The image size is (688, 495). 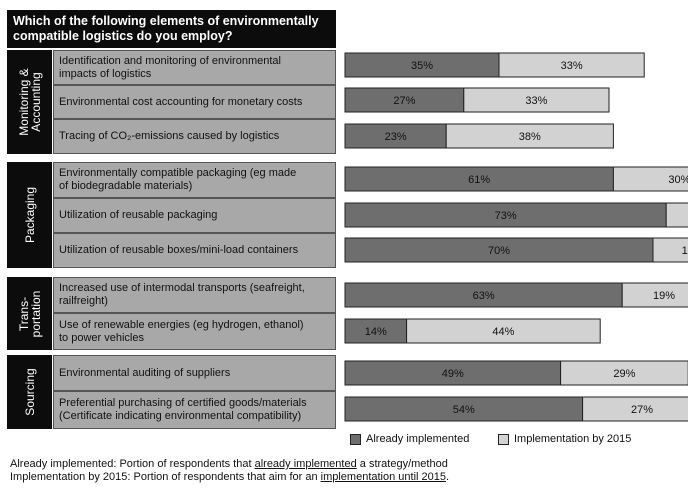 I want to click on data-label-implementation-2015: 44%, so click(x=503, y=332).